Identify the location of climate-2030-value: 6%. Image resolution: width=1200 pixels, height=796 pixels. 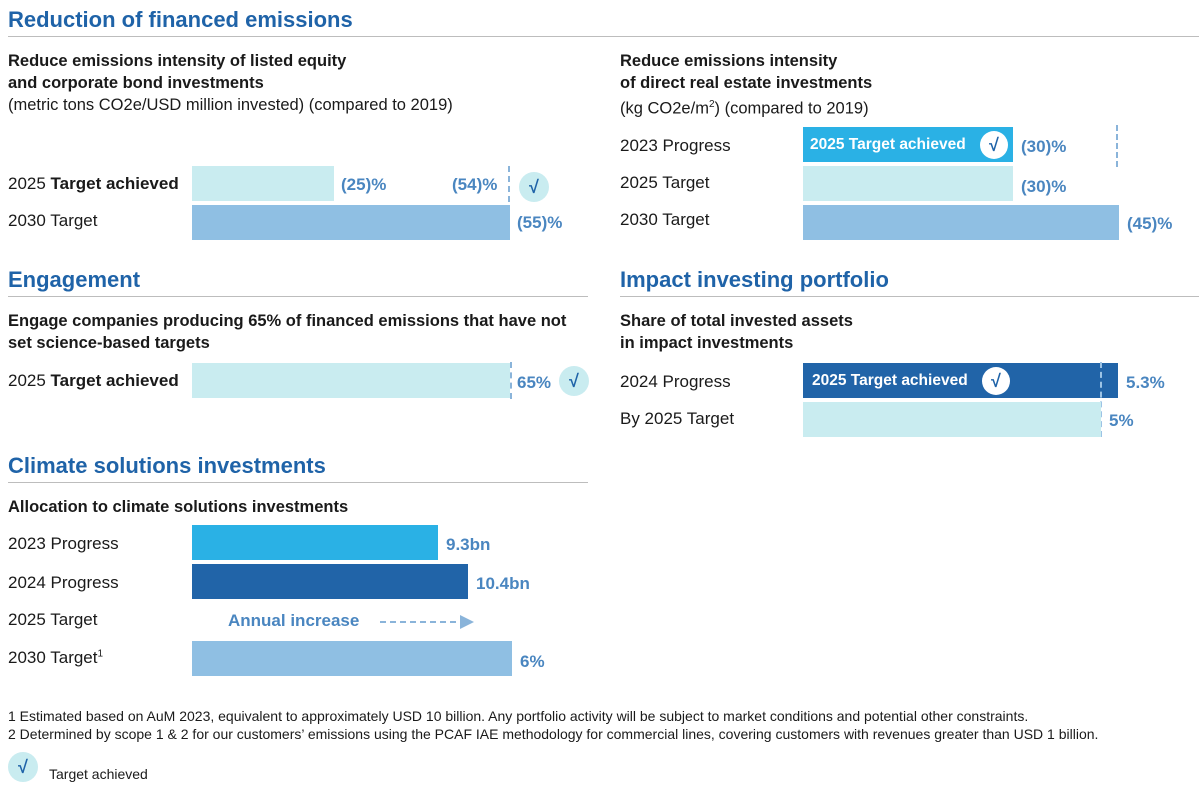
(532, 661).